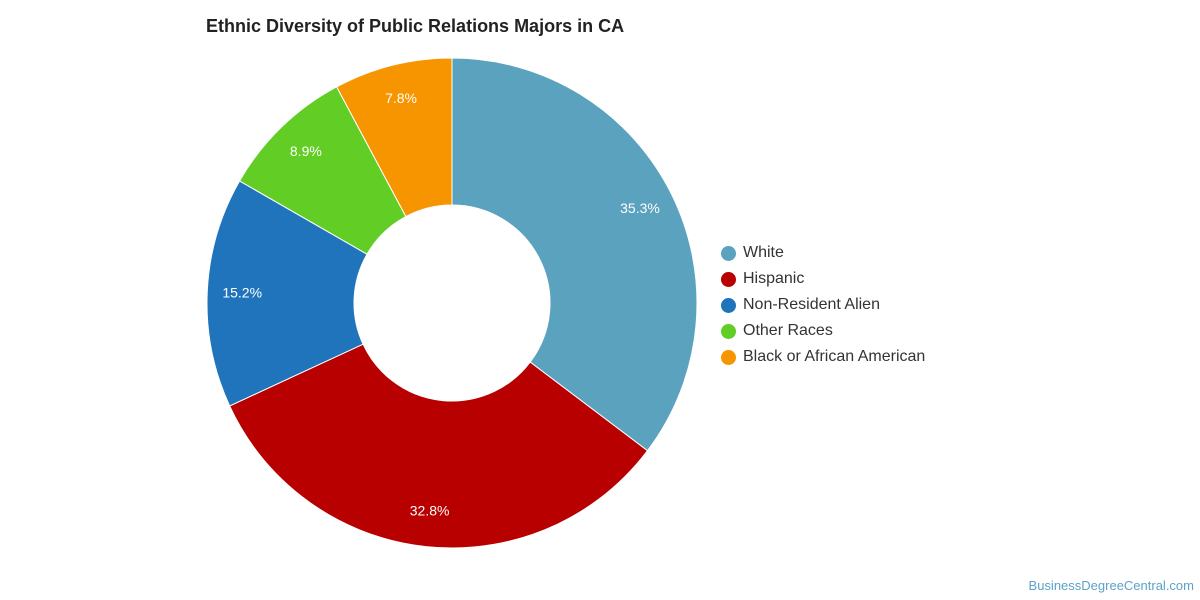 Image resolution: width=1200 pixels, height=600 pixels. I want to click on legend-swatch-hispanic, so click(728, 279).